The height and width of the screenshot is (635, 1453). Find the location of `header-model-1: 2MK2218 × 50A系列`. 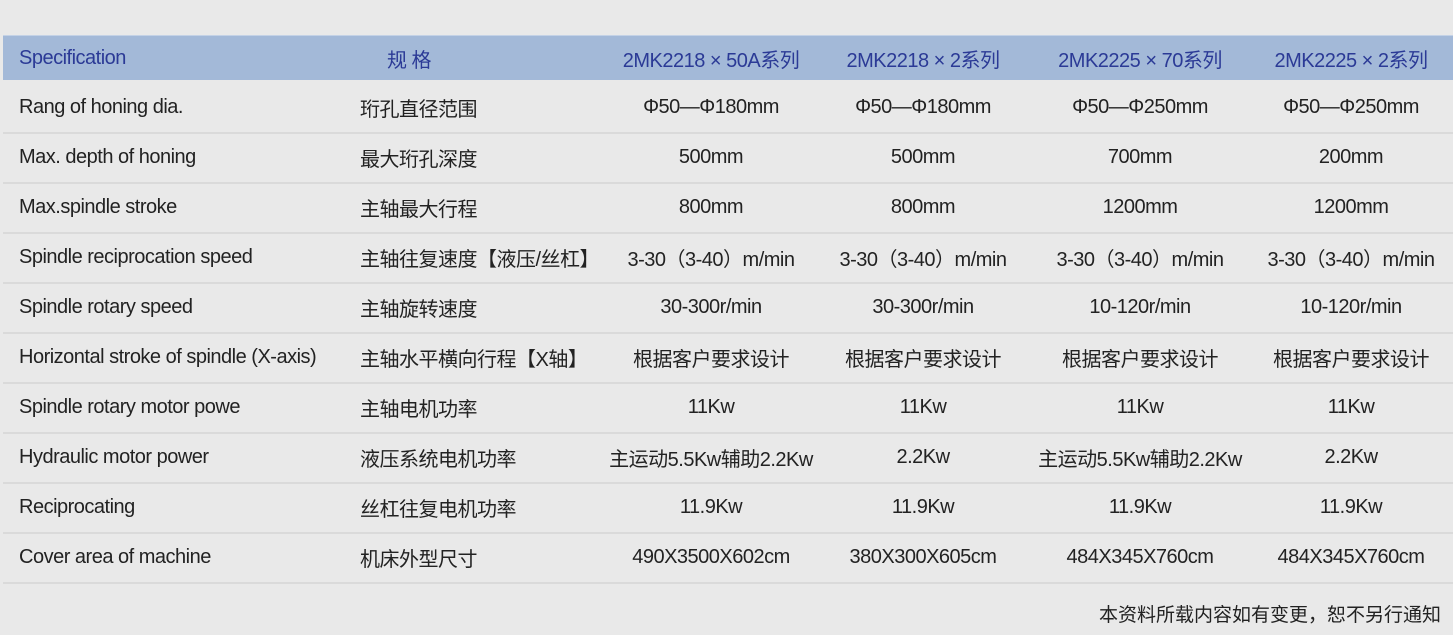

header-model-1: 2MK2218 × 50A系列 is located at coordinates (711, 60).